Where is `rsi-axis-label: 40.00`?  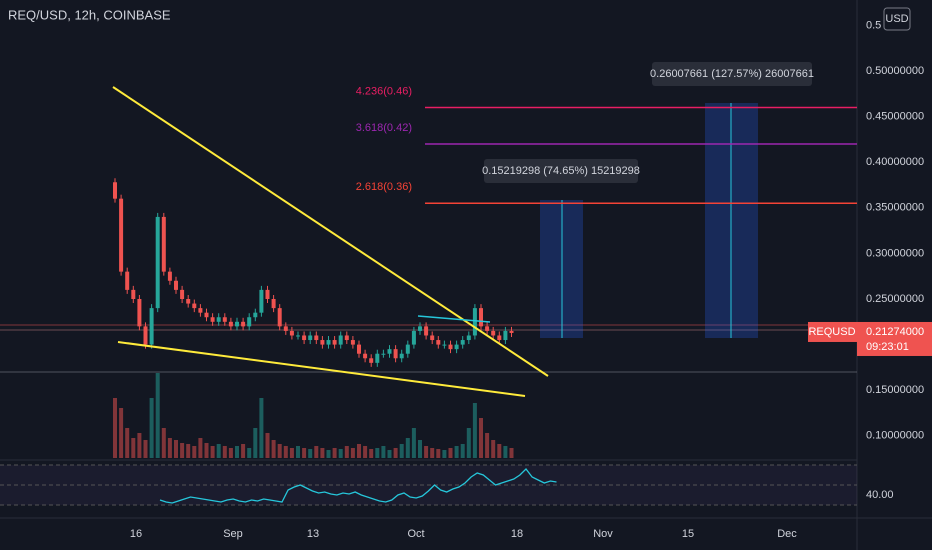 rsi-axis-label: 40.00 is located at coordinates (880, 495).